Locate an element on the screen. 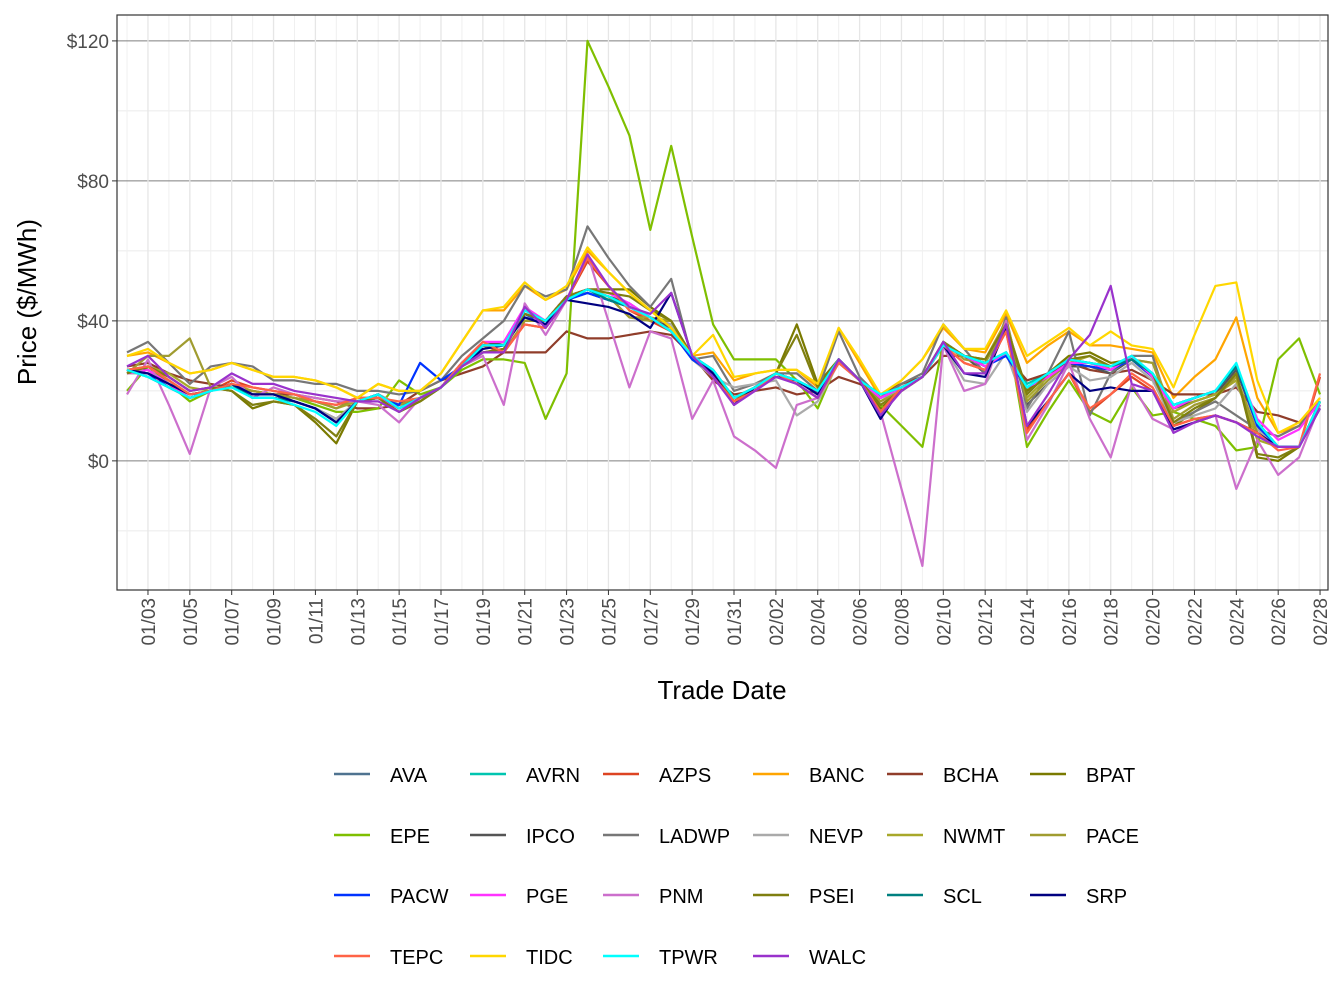 The width and height of the screenshot is (1344, 1008). x-tick-label: 02/14 is located at coordinates (1028, 622).